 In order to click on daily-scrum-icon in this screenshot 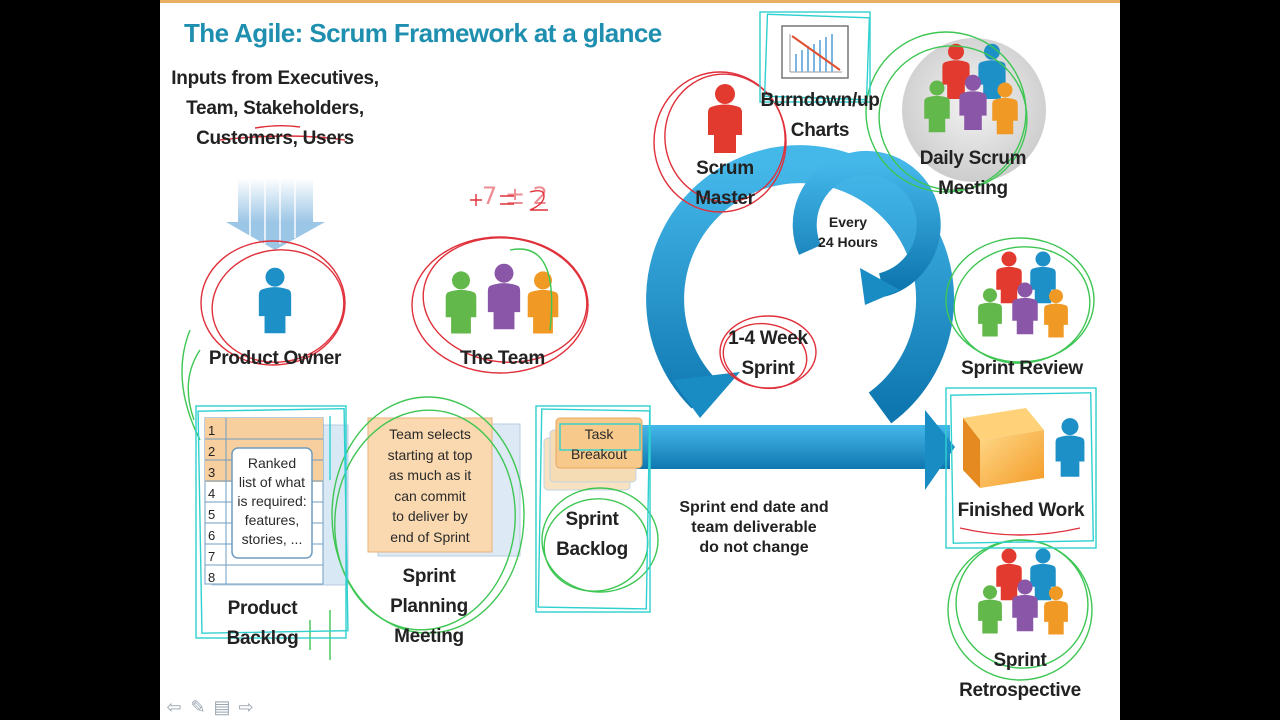, I will do `click(974, 110)`.